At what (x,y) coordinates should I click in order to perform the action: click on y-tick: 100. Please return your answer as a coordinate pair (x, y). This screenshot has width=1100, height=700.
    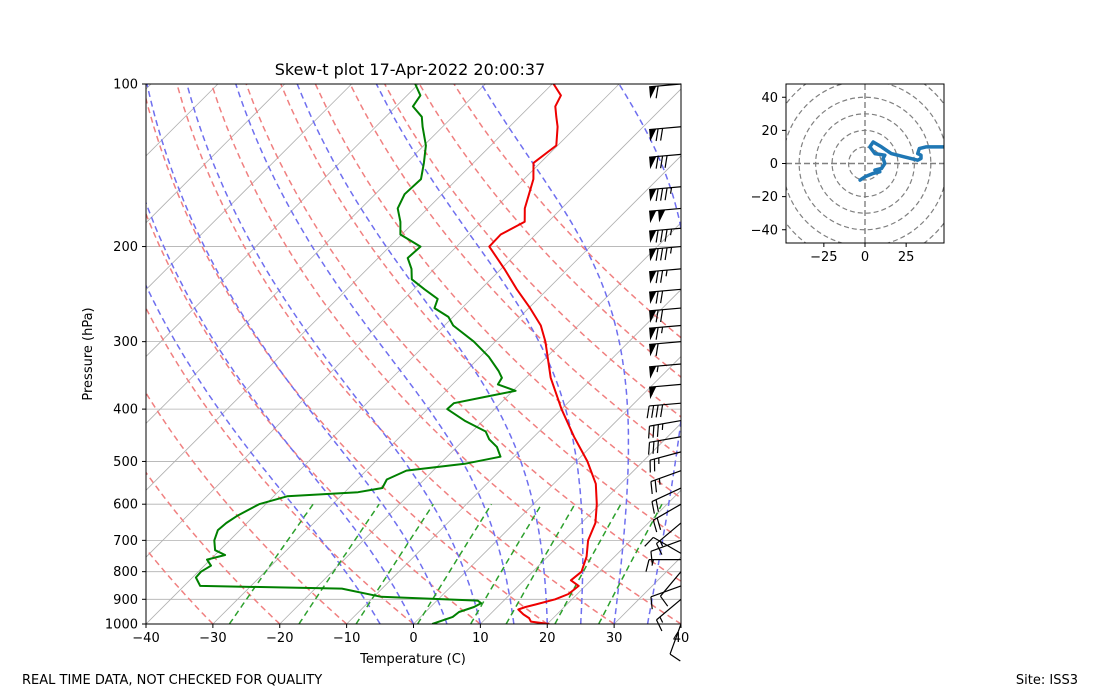
    Looking at the image, I should click on (129, 85).